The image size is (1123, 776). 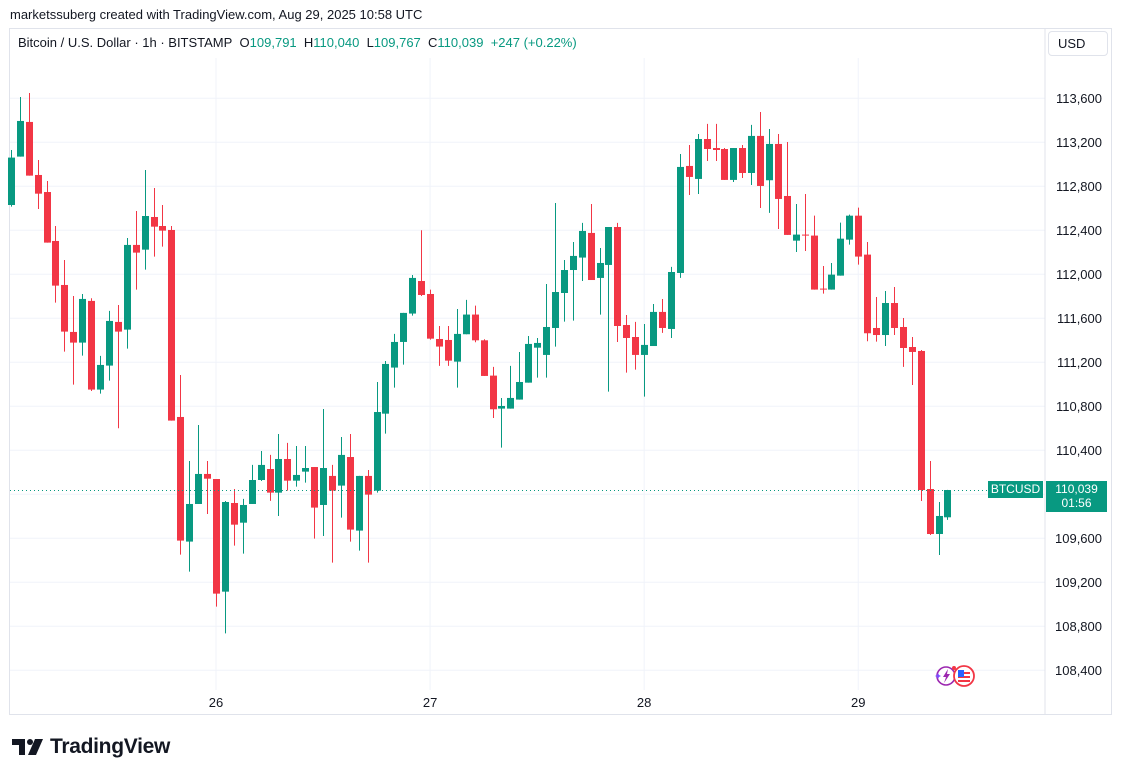 What do you see at coordinates (216, 702) in the screenshot?
I see `time-tick-label: 26` at bounding box center [216, 702].